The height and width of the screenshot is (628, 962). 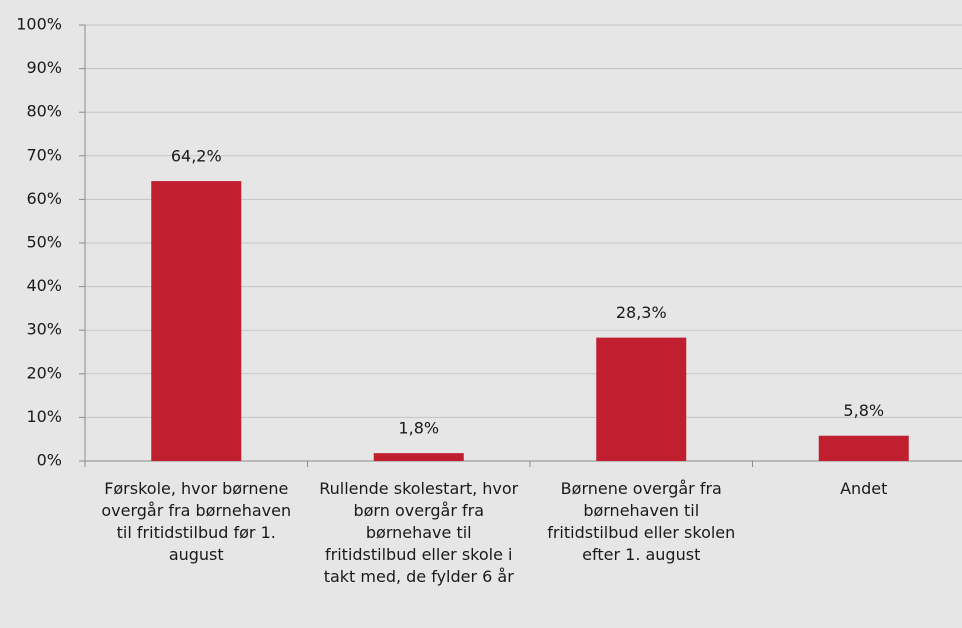 I want to click on y-tick-label: 60%, so click(x=44, y=198).